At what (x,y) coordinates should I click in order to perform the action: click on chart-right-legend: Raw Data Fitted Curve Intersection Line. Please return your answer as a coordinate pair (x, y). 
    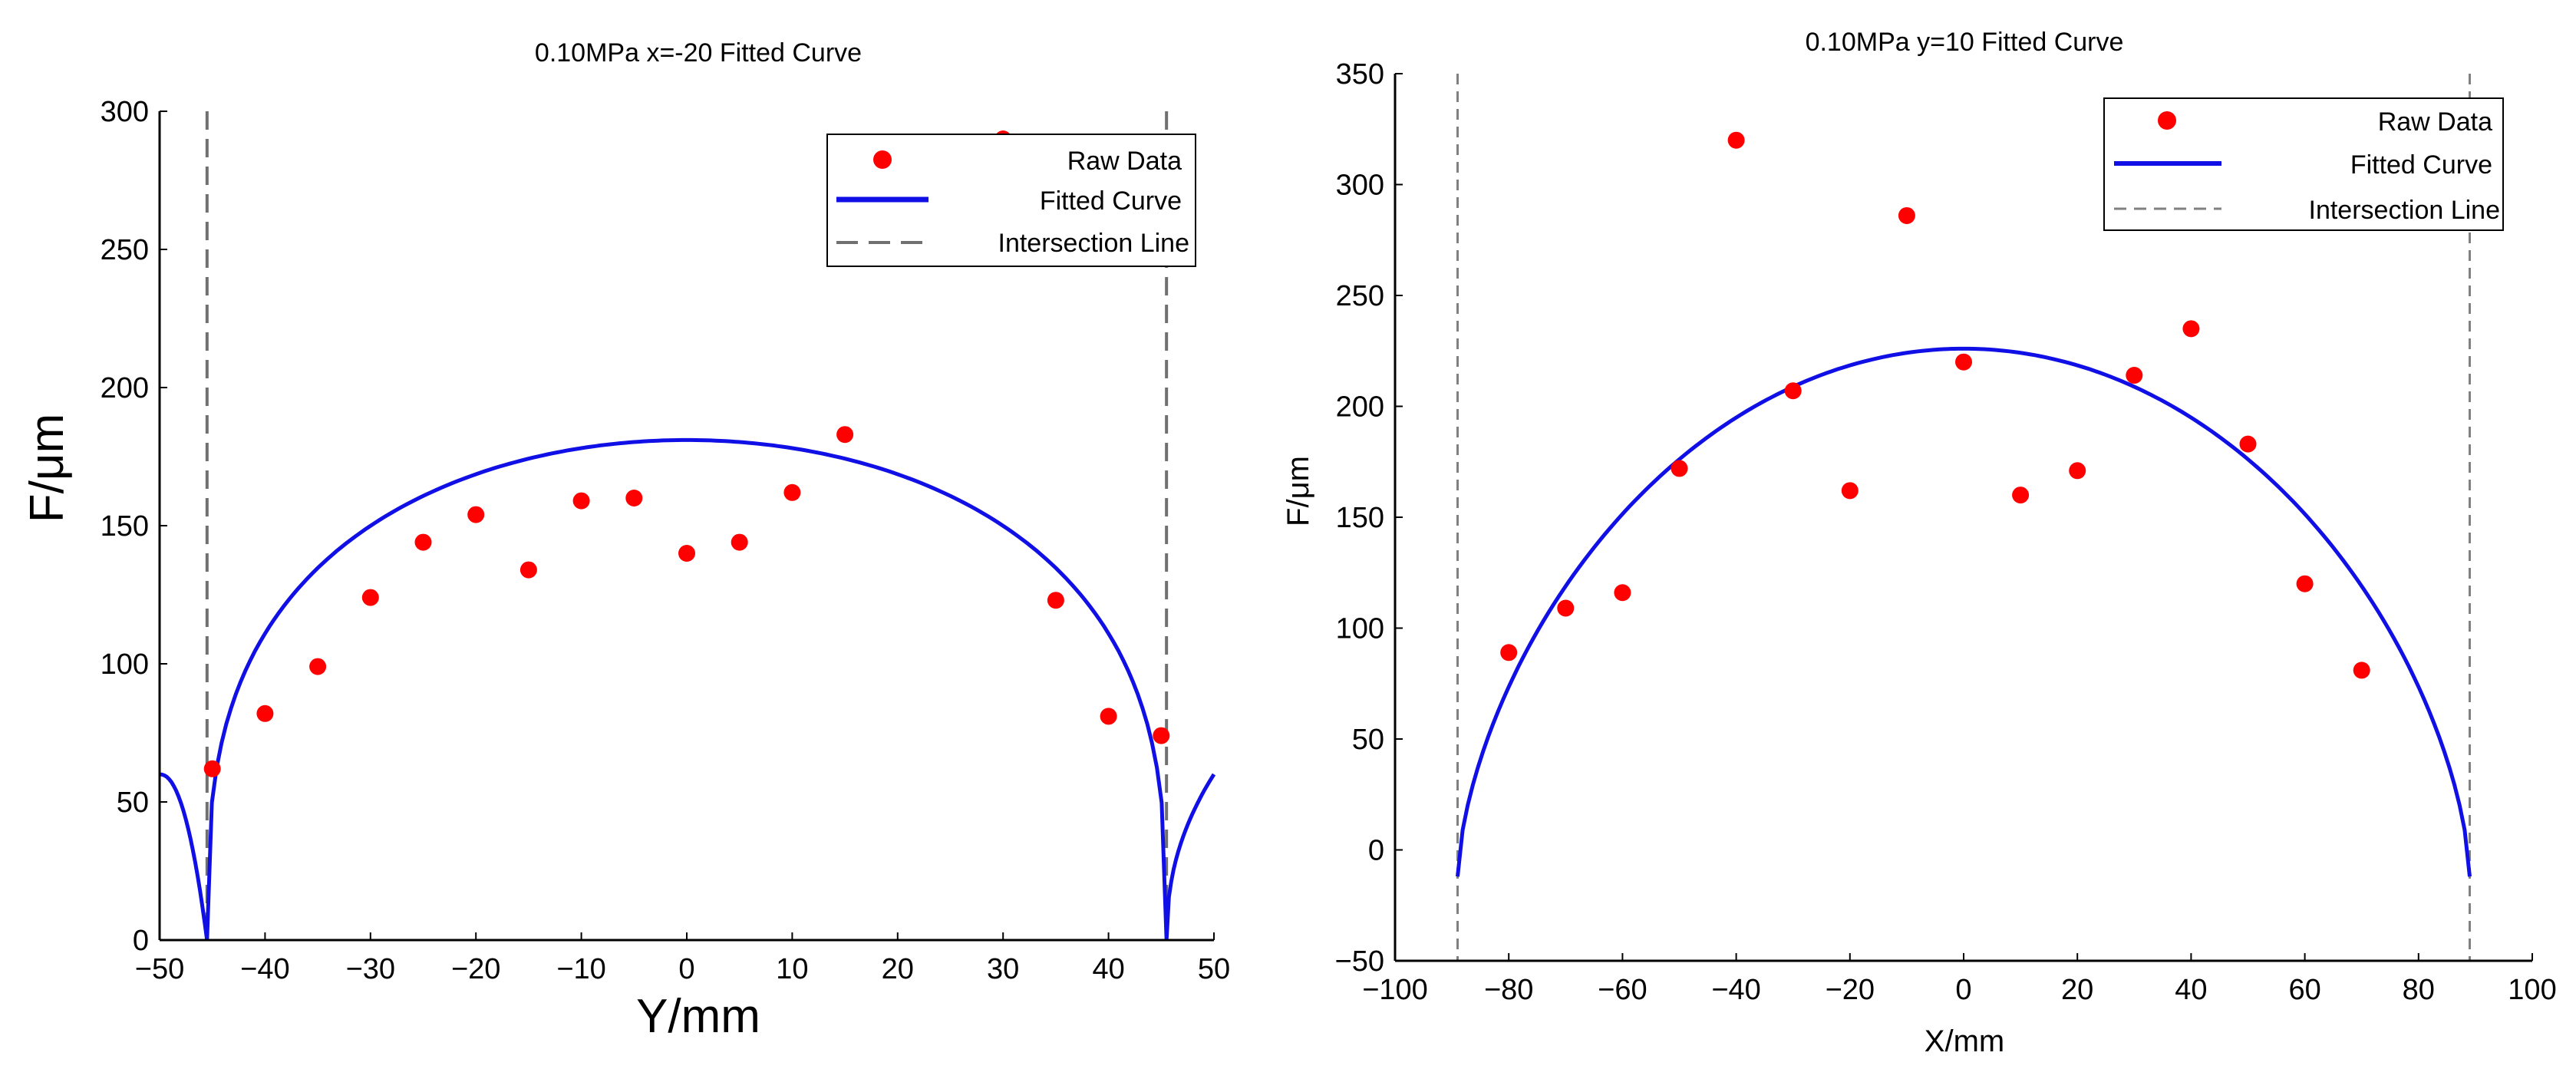
    Looking at the image, I should click on (2303, 164).